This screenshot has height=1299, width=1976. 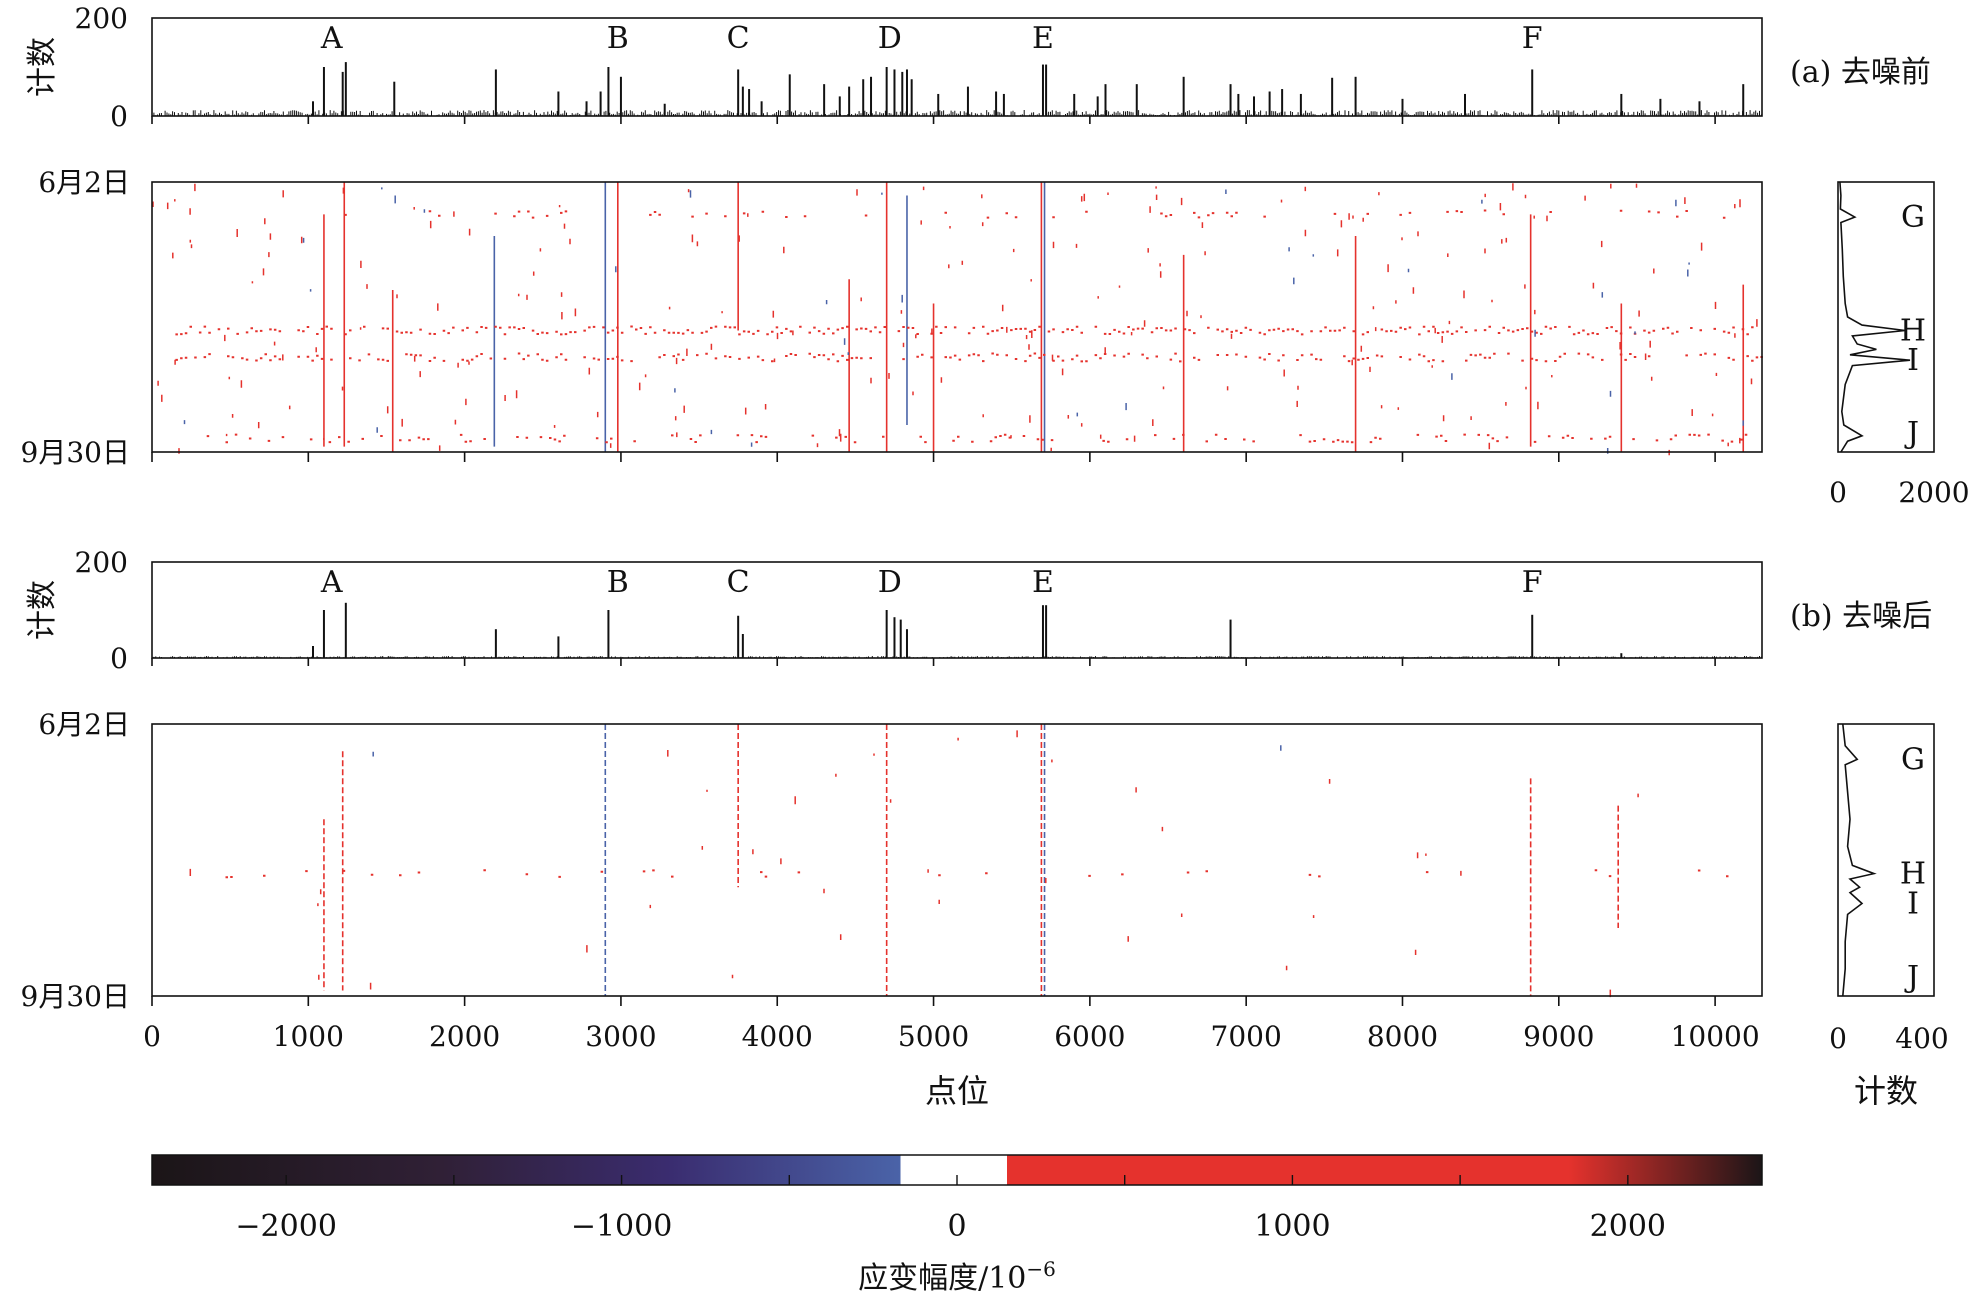 I want to click on panel-a-side-count: G HI J 0 2000, so click(x=1899, y=345).